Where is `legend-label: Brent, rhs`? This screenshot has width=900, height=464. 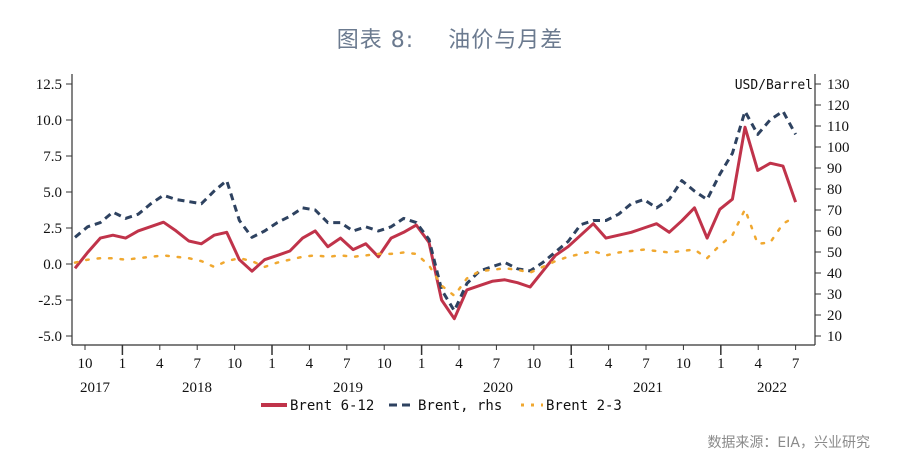 legend-label: Brent, rhs is located at coordinates (460, 406).